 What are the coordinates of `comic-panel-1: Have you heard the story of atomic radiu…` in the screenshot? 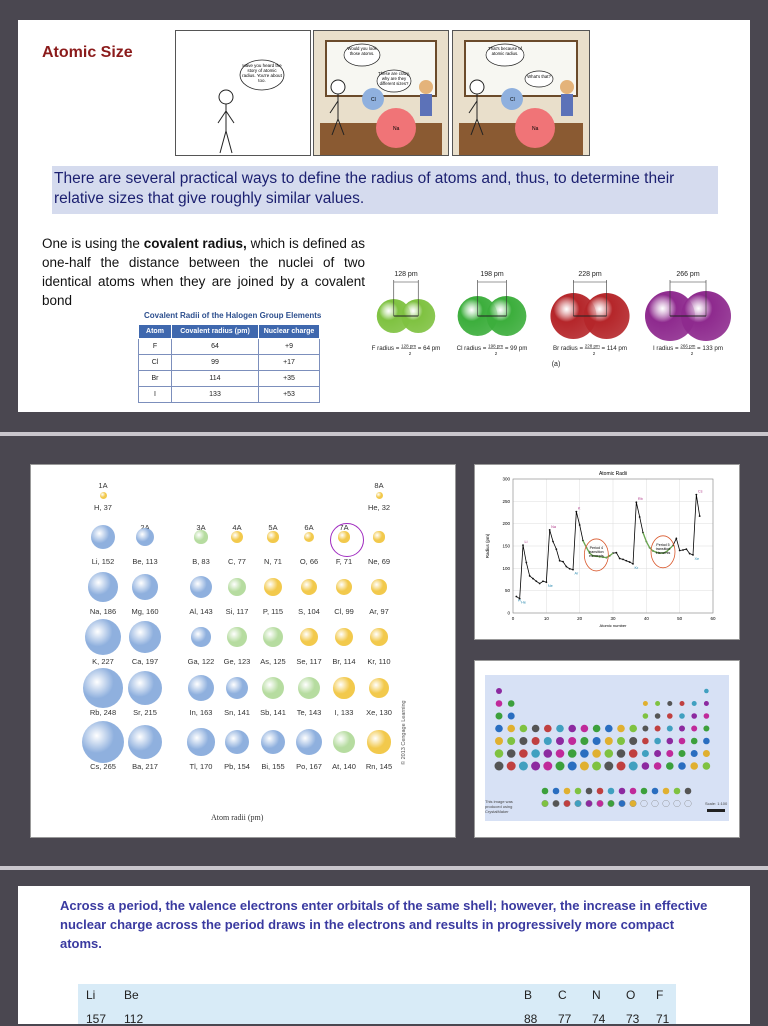 It's located at (243, 93).